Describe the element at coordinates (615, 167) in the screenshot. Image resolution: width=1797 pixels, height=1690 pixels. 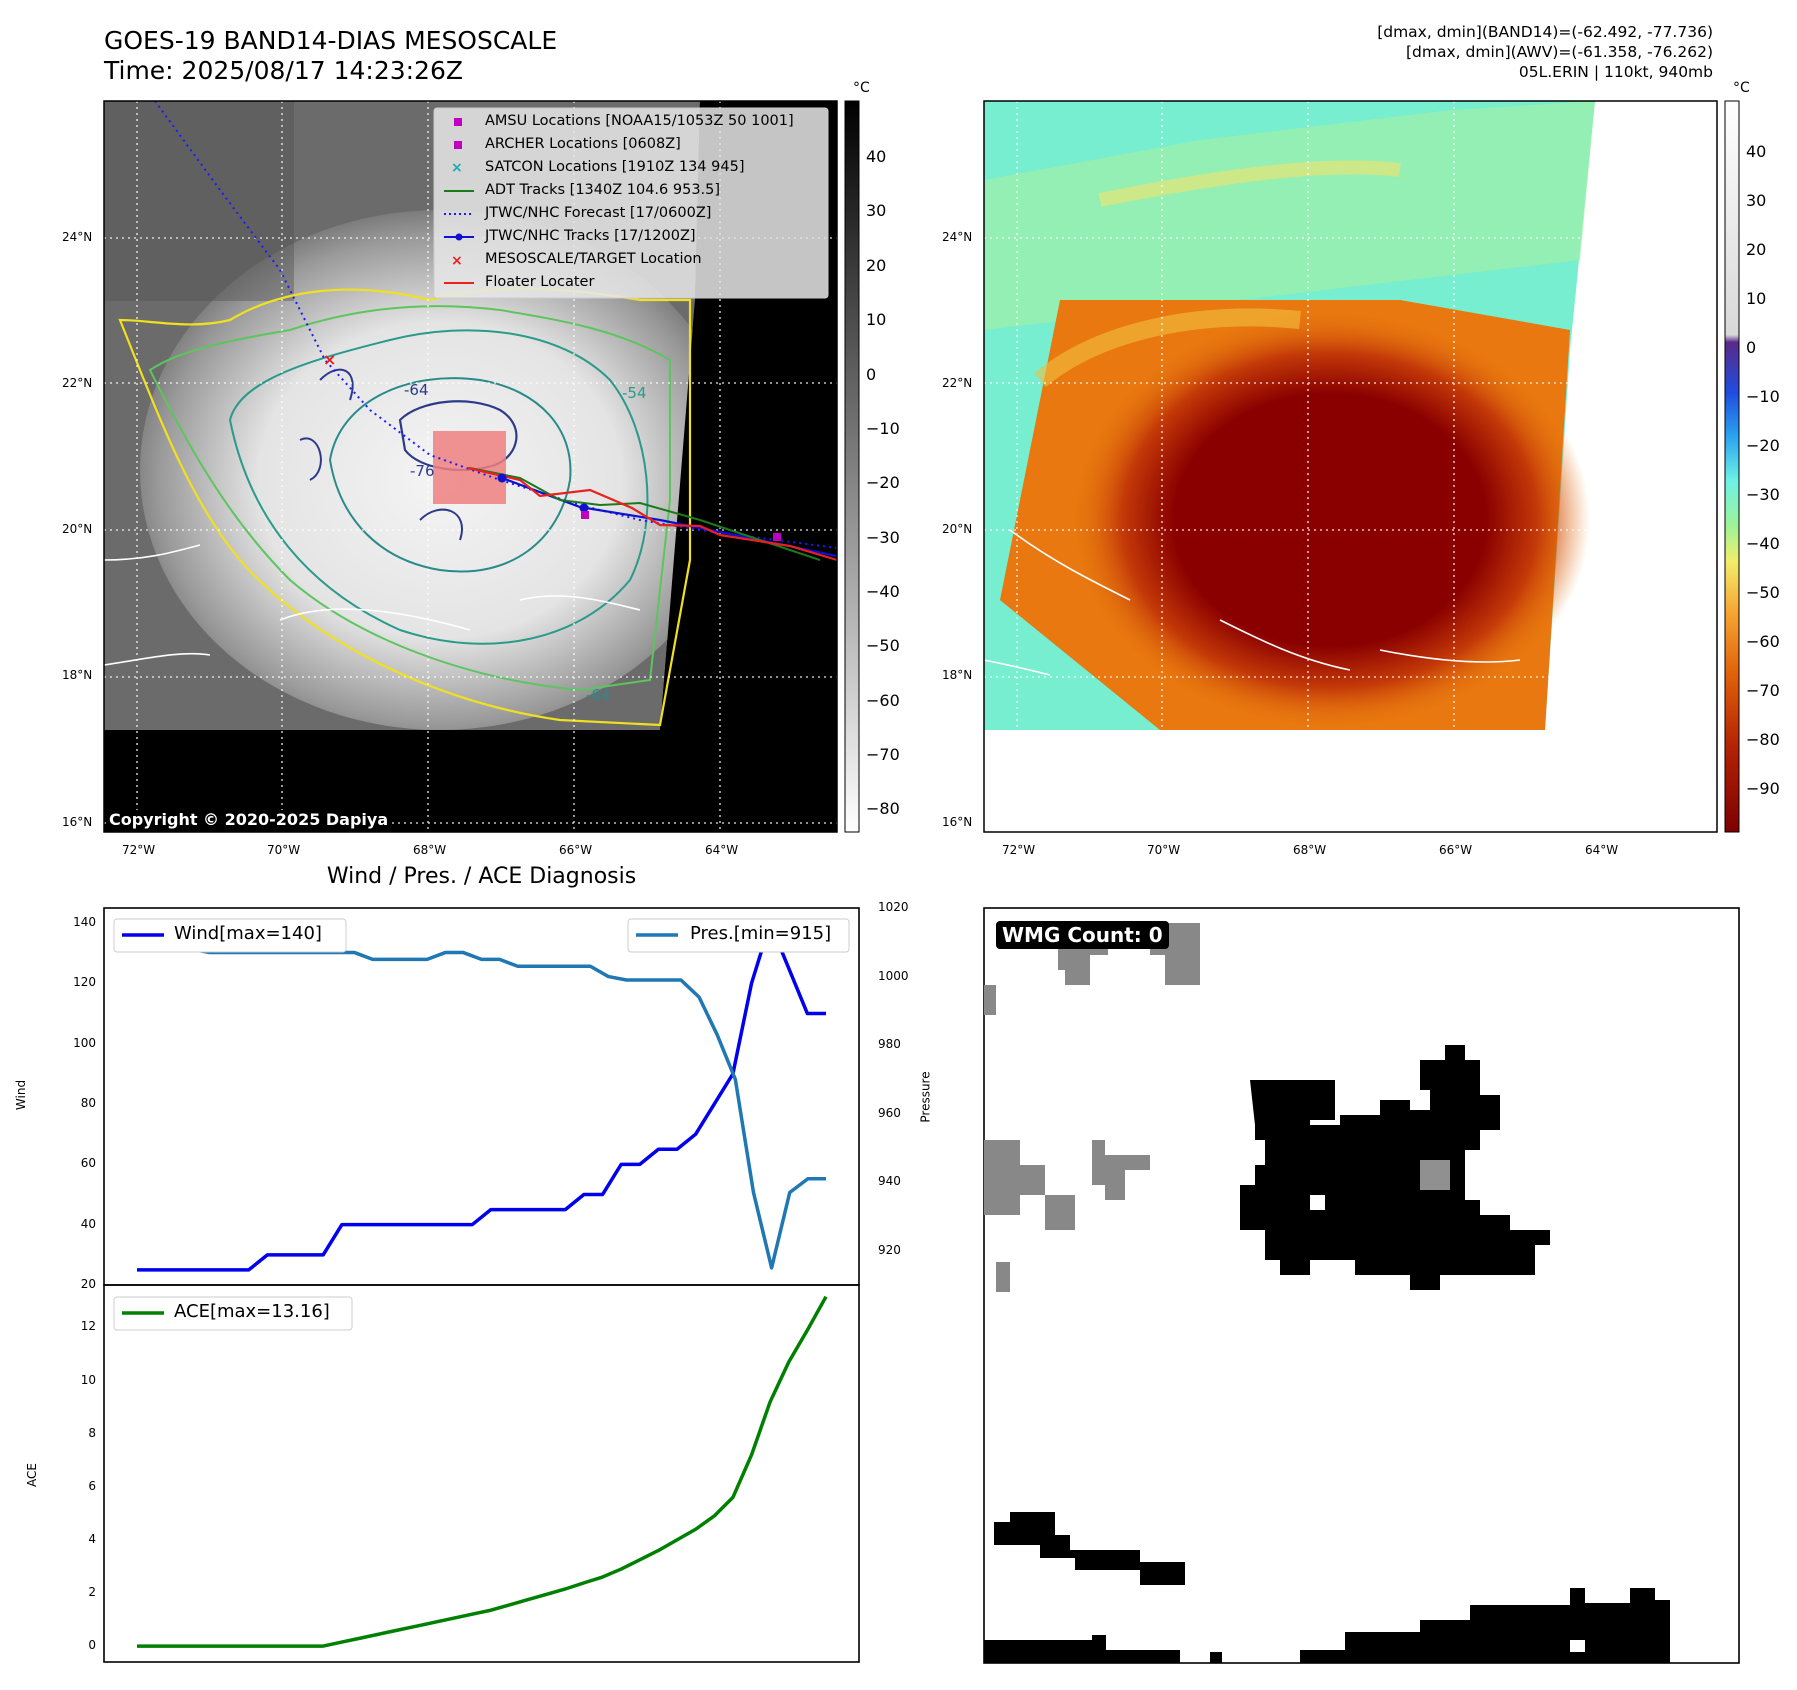
I see `legend-satcon: SATCON Locations [1910Z 134 945]` at that location.